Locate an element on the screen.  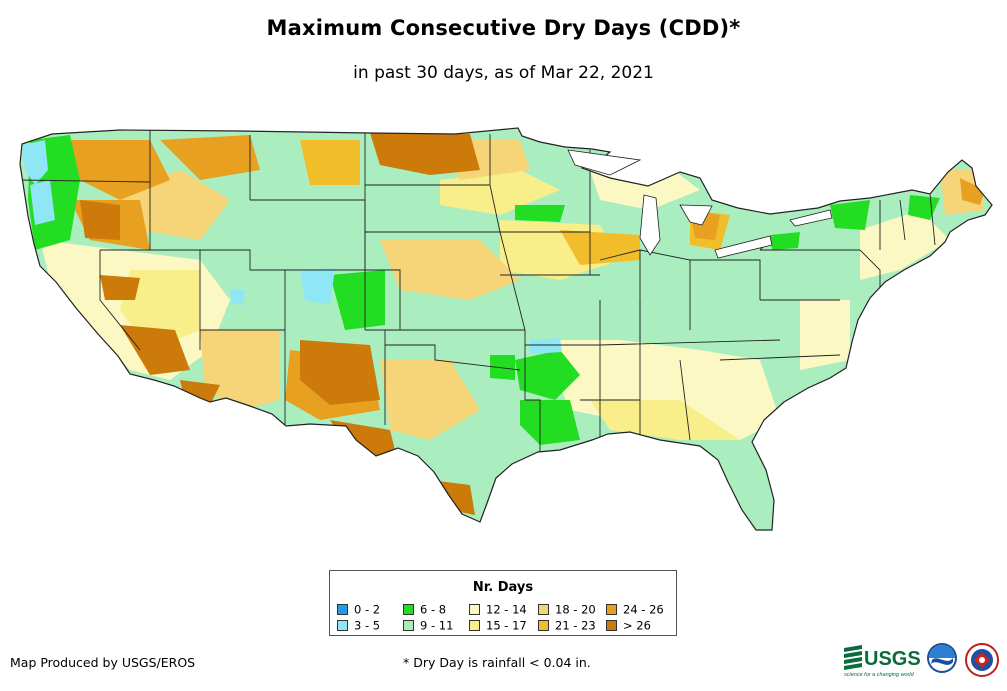
legend-item: 15 - 17 is located at coordinates (498, 626).